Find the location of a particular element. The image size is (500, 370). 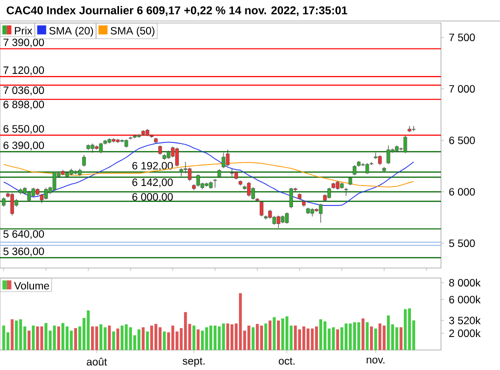

legend-label: SMA (50) is located at coordinates (132, 31).